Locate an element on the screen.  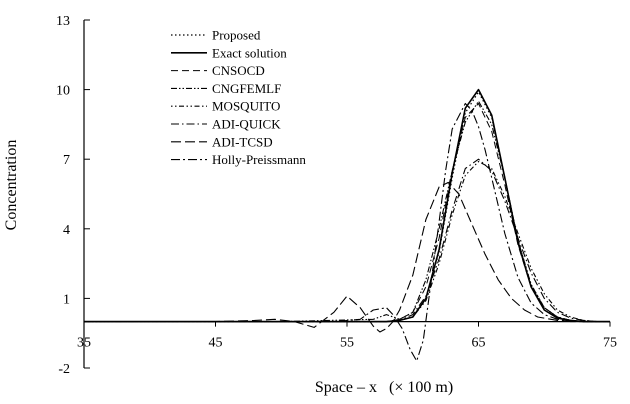
legend-label-3: CNSOCD is located at coordinates (238, 70).